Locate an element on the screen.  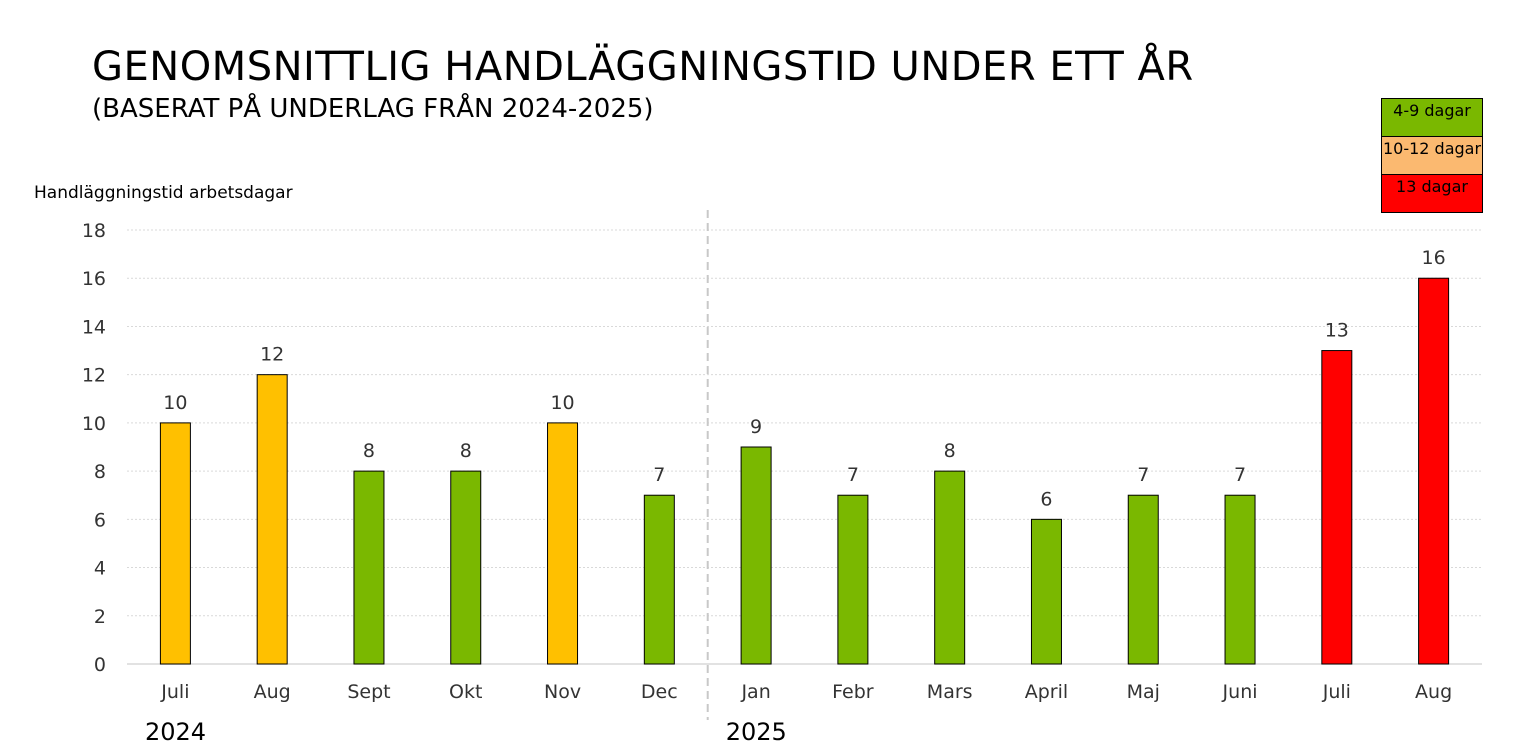
x-tick-label: Jan is located at coordinates (755, 692).